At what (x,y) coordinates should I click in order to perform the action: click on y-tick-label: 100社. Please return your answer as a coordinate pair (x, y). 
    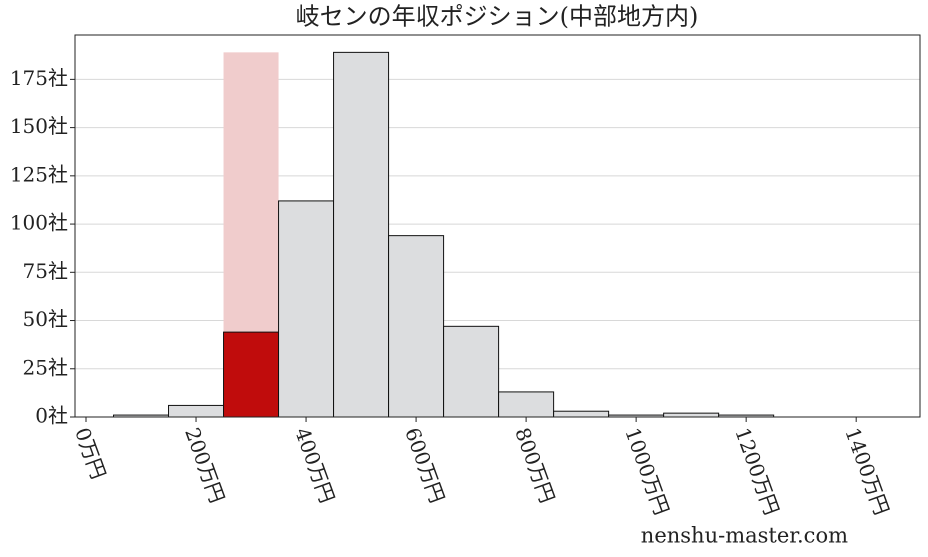
    Looking at the image, I should click on (39, 223).